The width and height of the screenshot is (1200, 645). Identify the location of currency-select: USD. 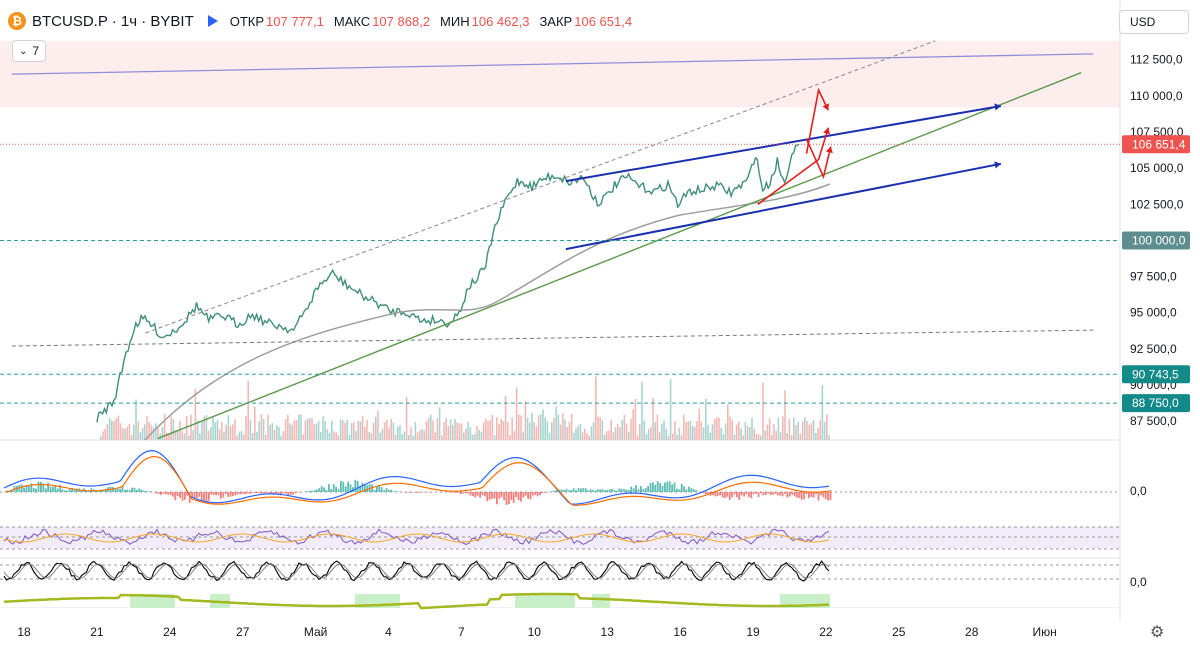
(1154, 22).